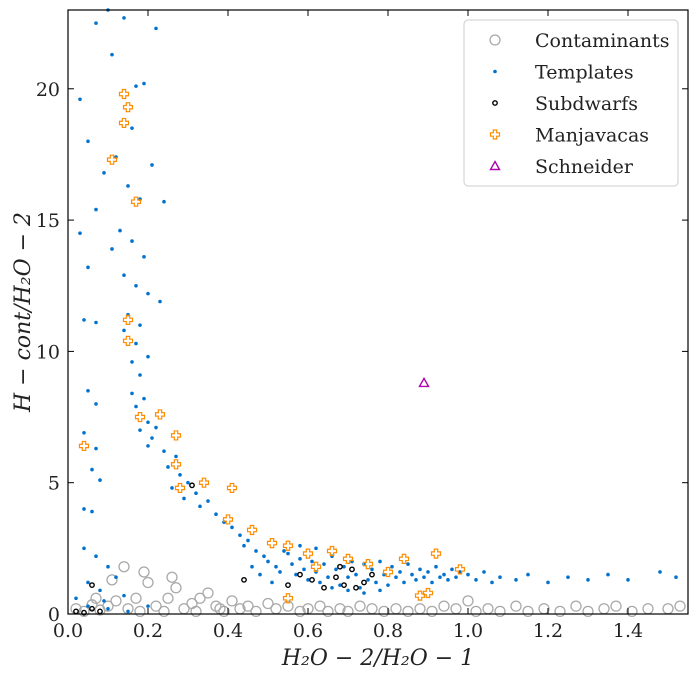  What do you see at coordinates (23, 312) in the screenshot?
I see `y-axis-label: H − cont/H₂O − 2` at bounding box center [23, 312].